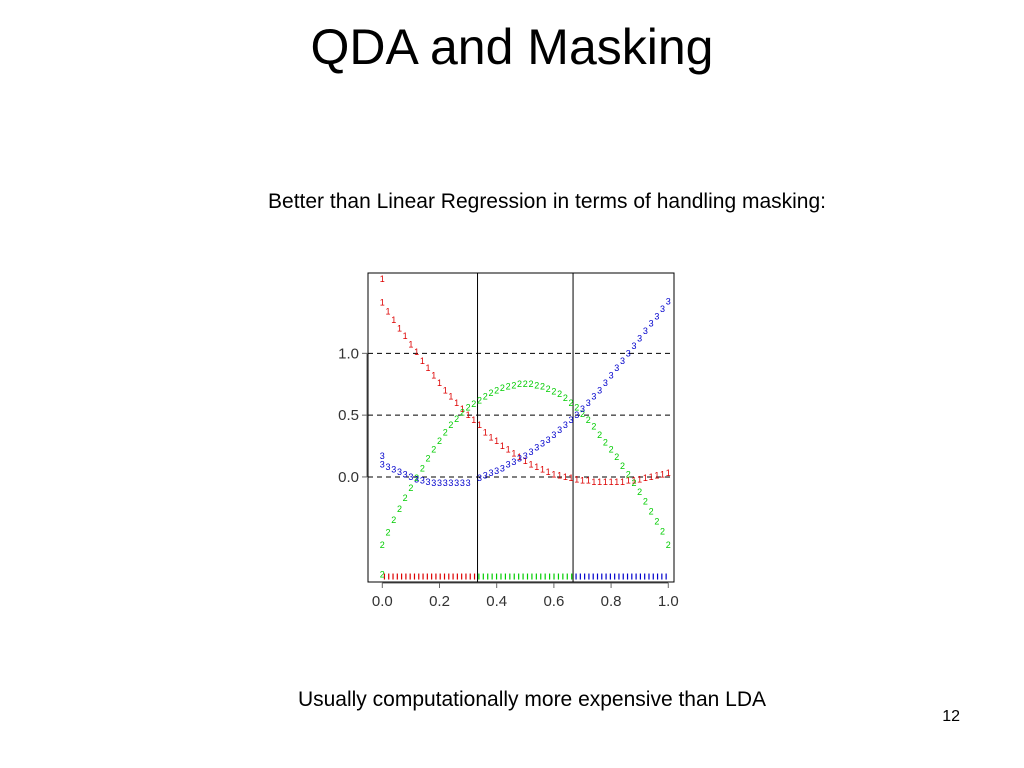  What do you see at coordinates (382, 601) in the screenshot?
I see `x-tick-label: 0.0` at bounding box center [382, 601].